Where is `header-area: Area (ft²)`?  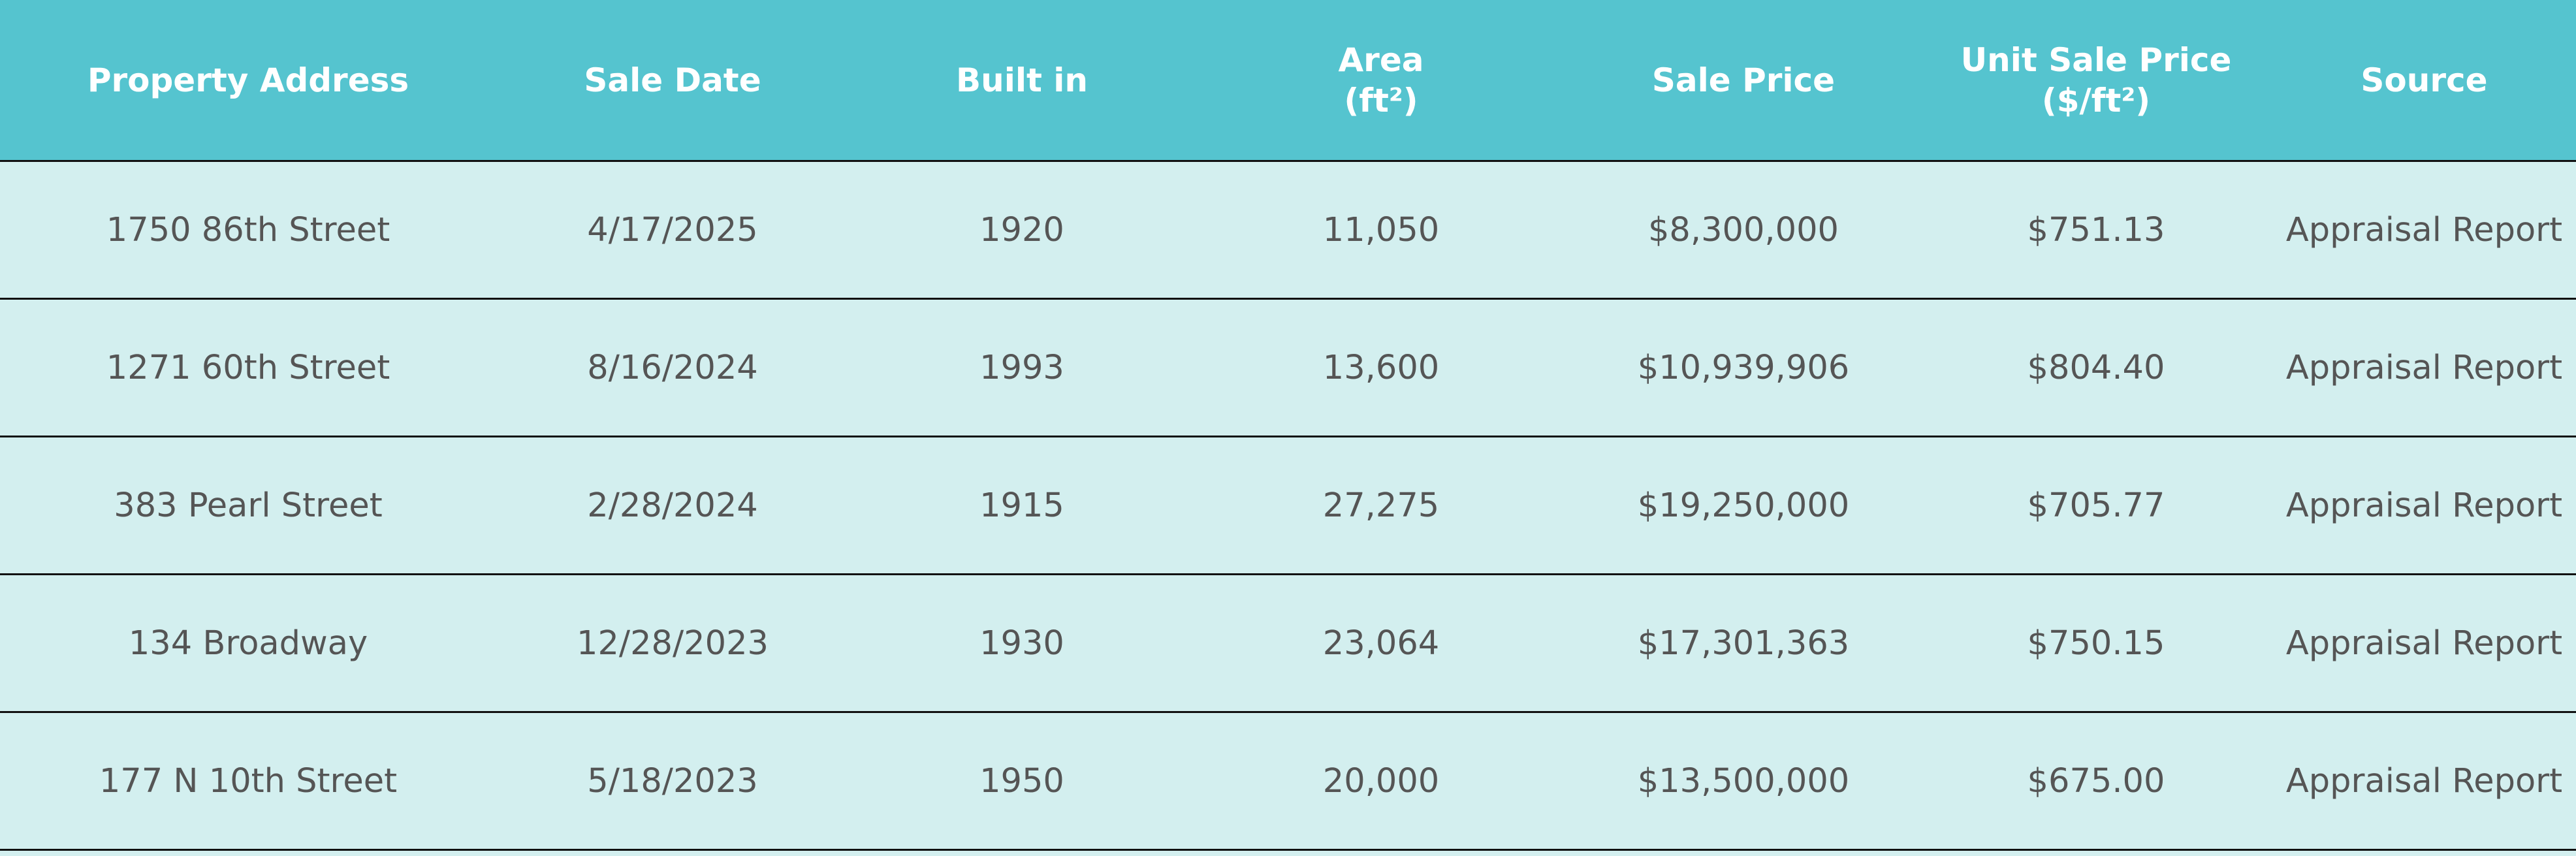
header-area: Area (ft²) is located at coordinates (1381, 80).